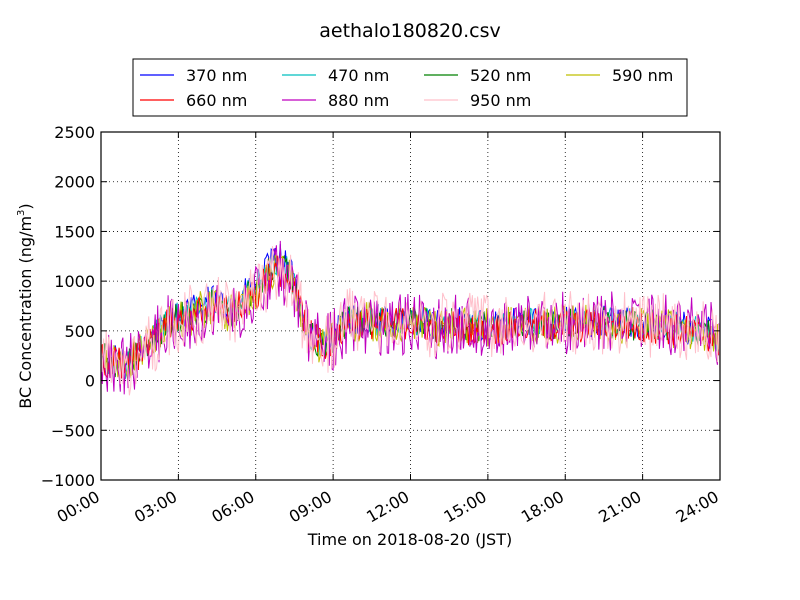 This screenshot has width=800, height=600. I want to click on y-tick-label: −500, so click(73, 430).